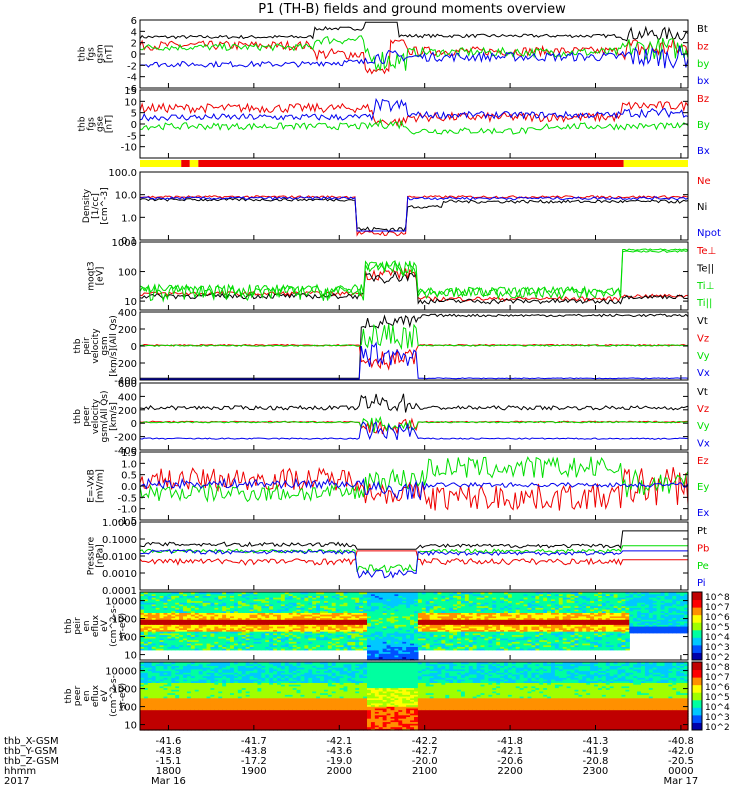  What do you see at coordinates (134, 347) in the screenshot?
I see `y-tick-label: 0` at bounding box center [134, 347].